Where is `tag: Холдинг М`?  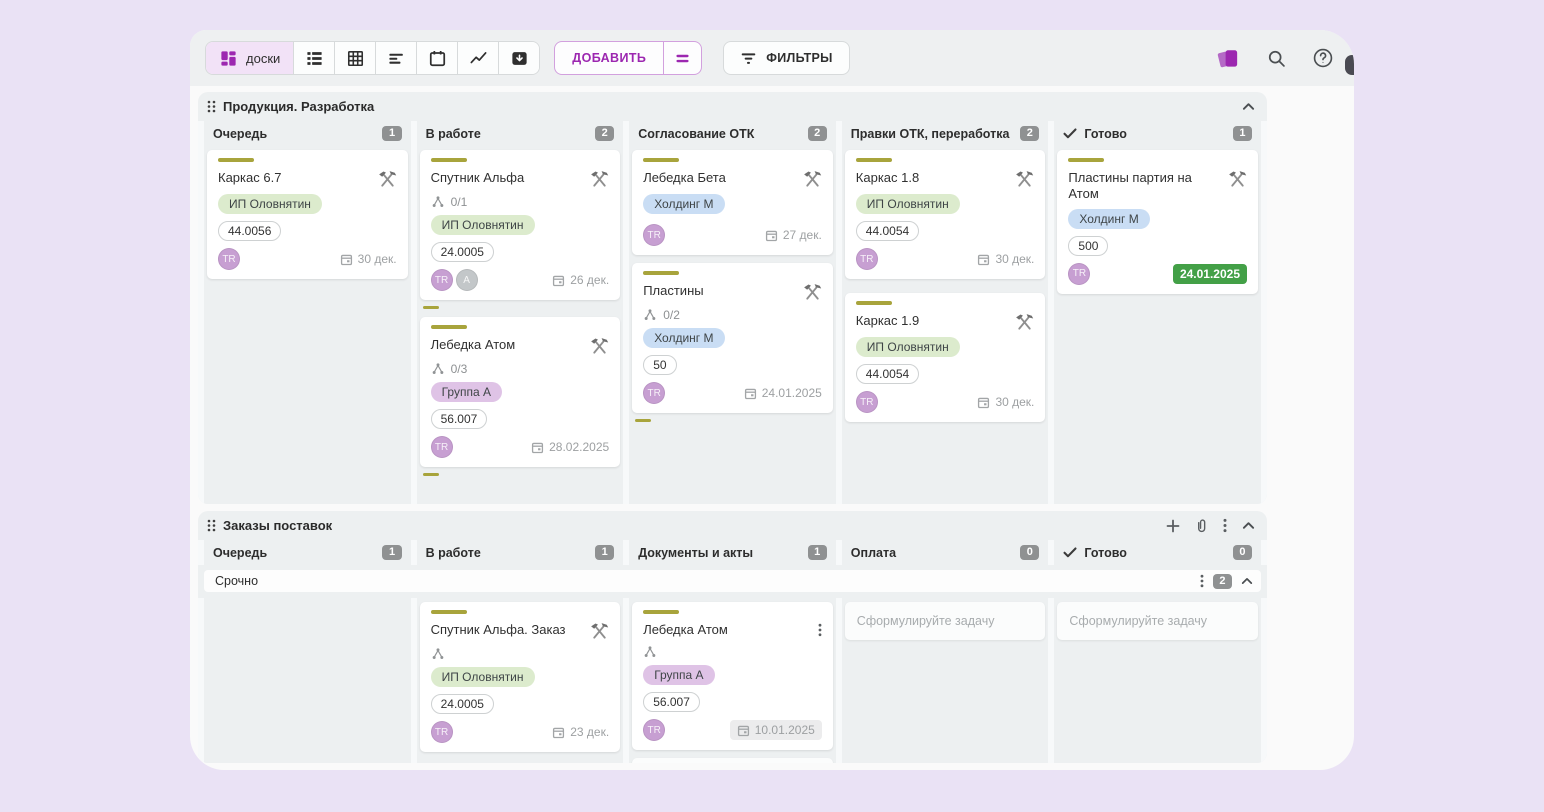 tag: Холдинг М is located at coordinates (684, 338).